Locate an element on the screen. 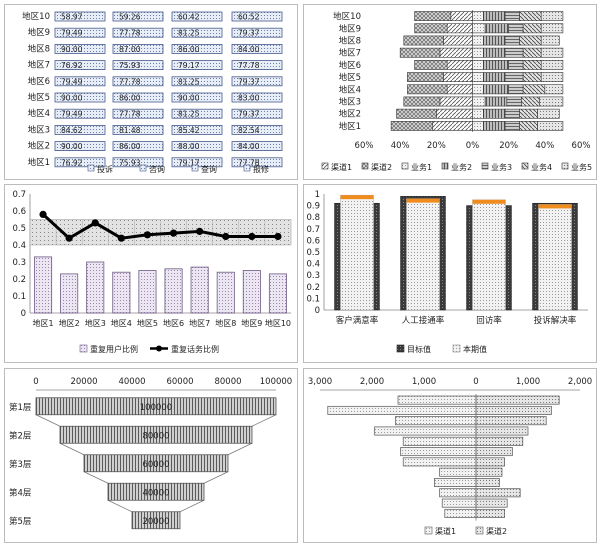  y-tick-label: 地区3 is located at coordinates (39, 129).